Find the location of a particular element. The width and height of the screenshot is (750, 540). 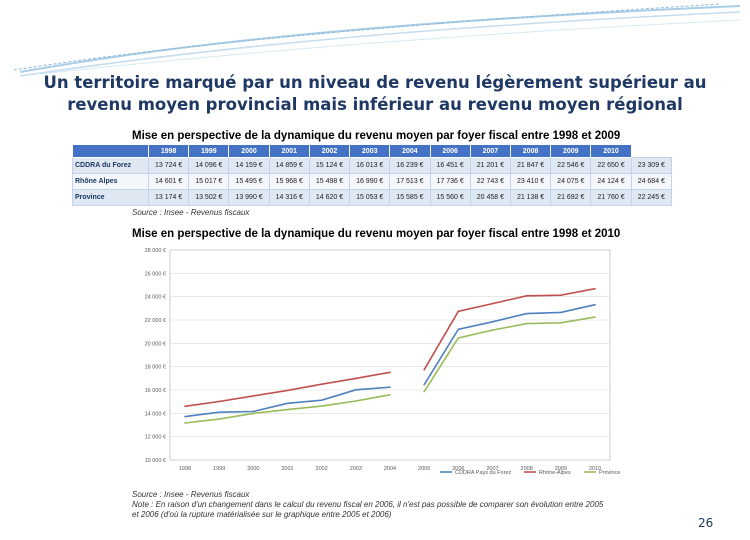

table-cell: 21 692 € is located at coordinates (571, 197).